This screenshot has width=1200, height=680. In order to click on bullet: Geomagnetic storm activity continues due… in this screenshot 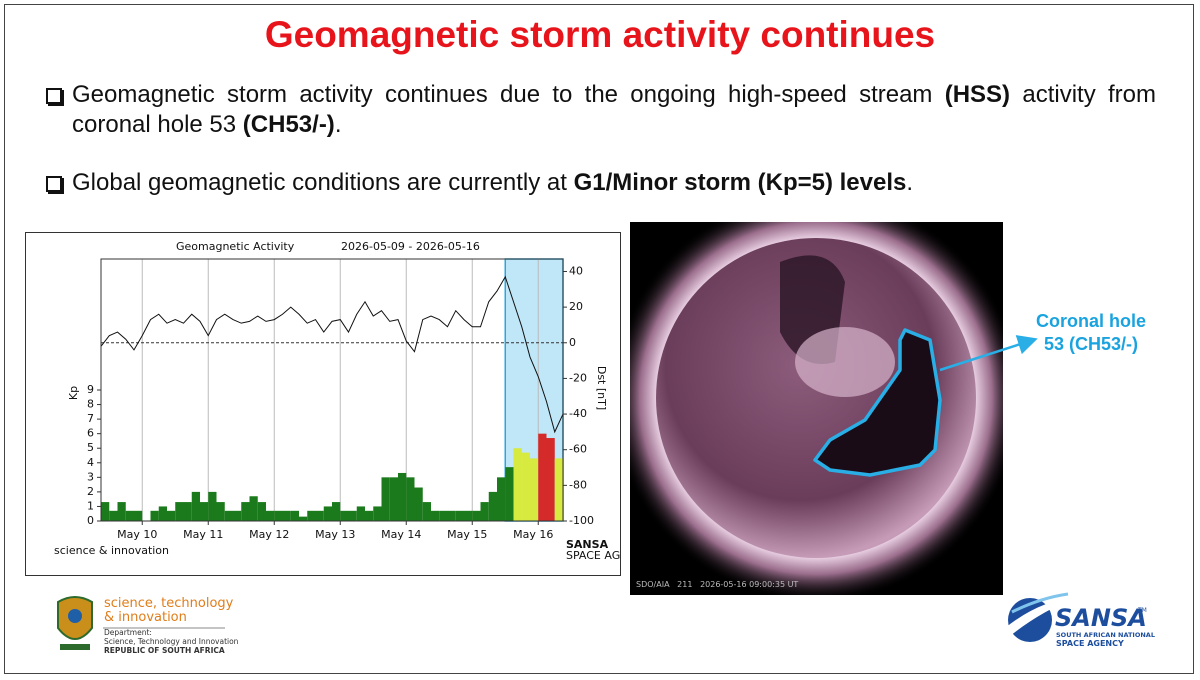, I will do `click(600, 110)`.